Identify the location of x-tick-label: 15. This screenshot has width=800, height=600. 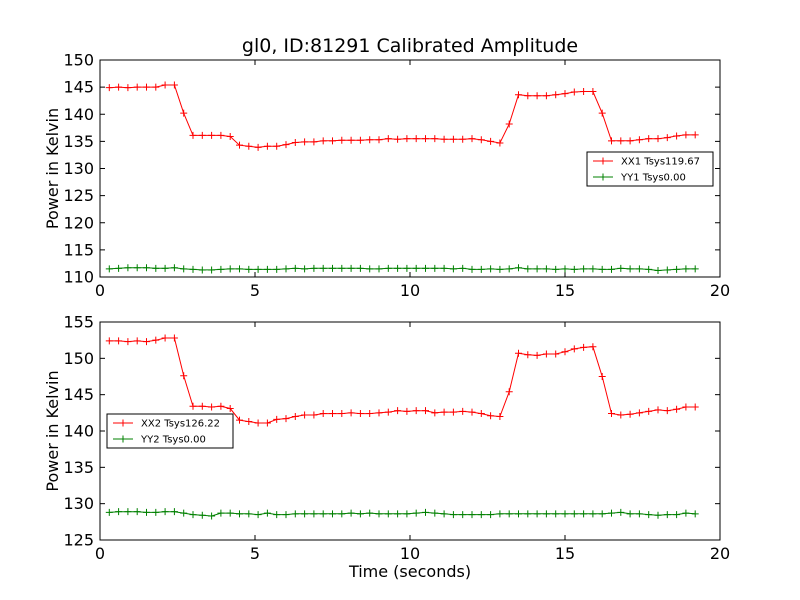
(565, 290).